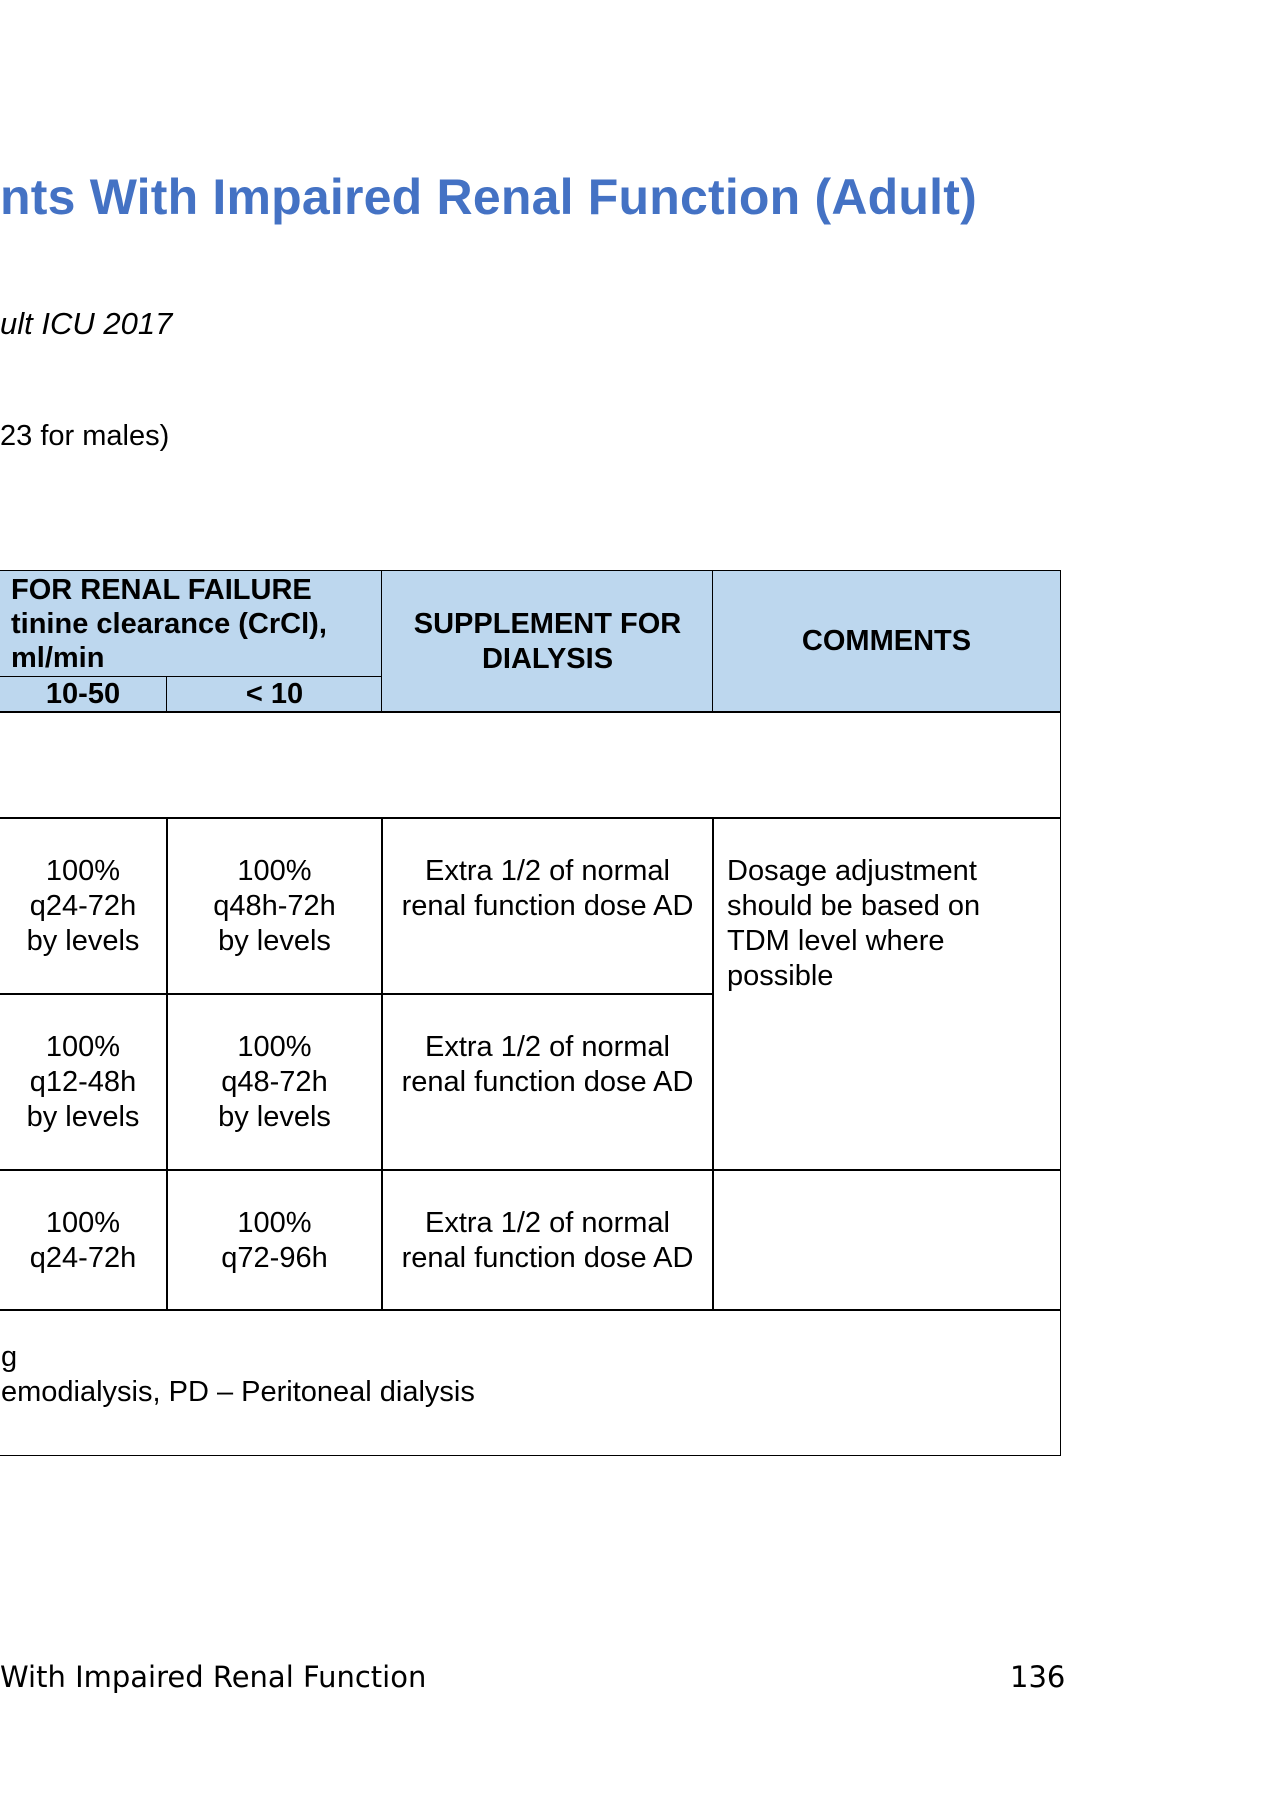  Describe the element at coordinates (274, 1240) in the screenshot. I see `row3-crcl-lt10: 100% q72-96h` at that location.